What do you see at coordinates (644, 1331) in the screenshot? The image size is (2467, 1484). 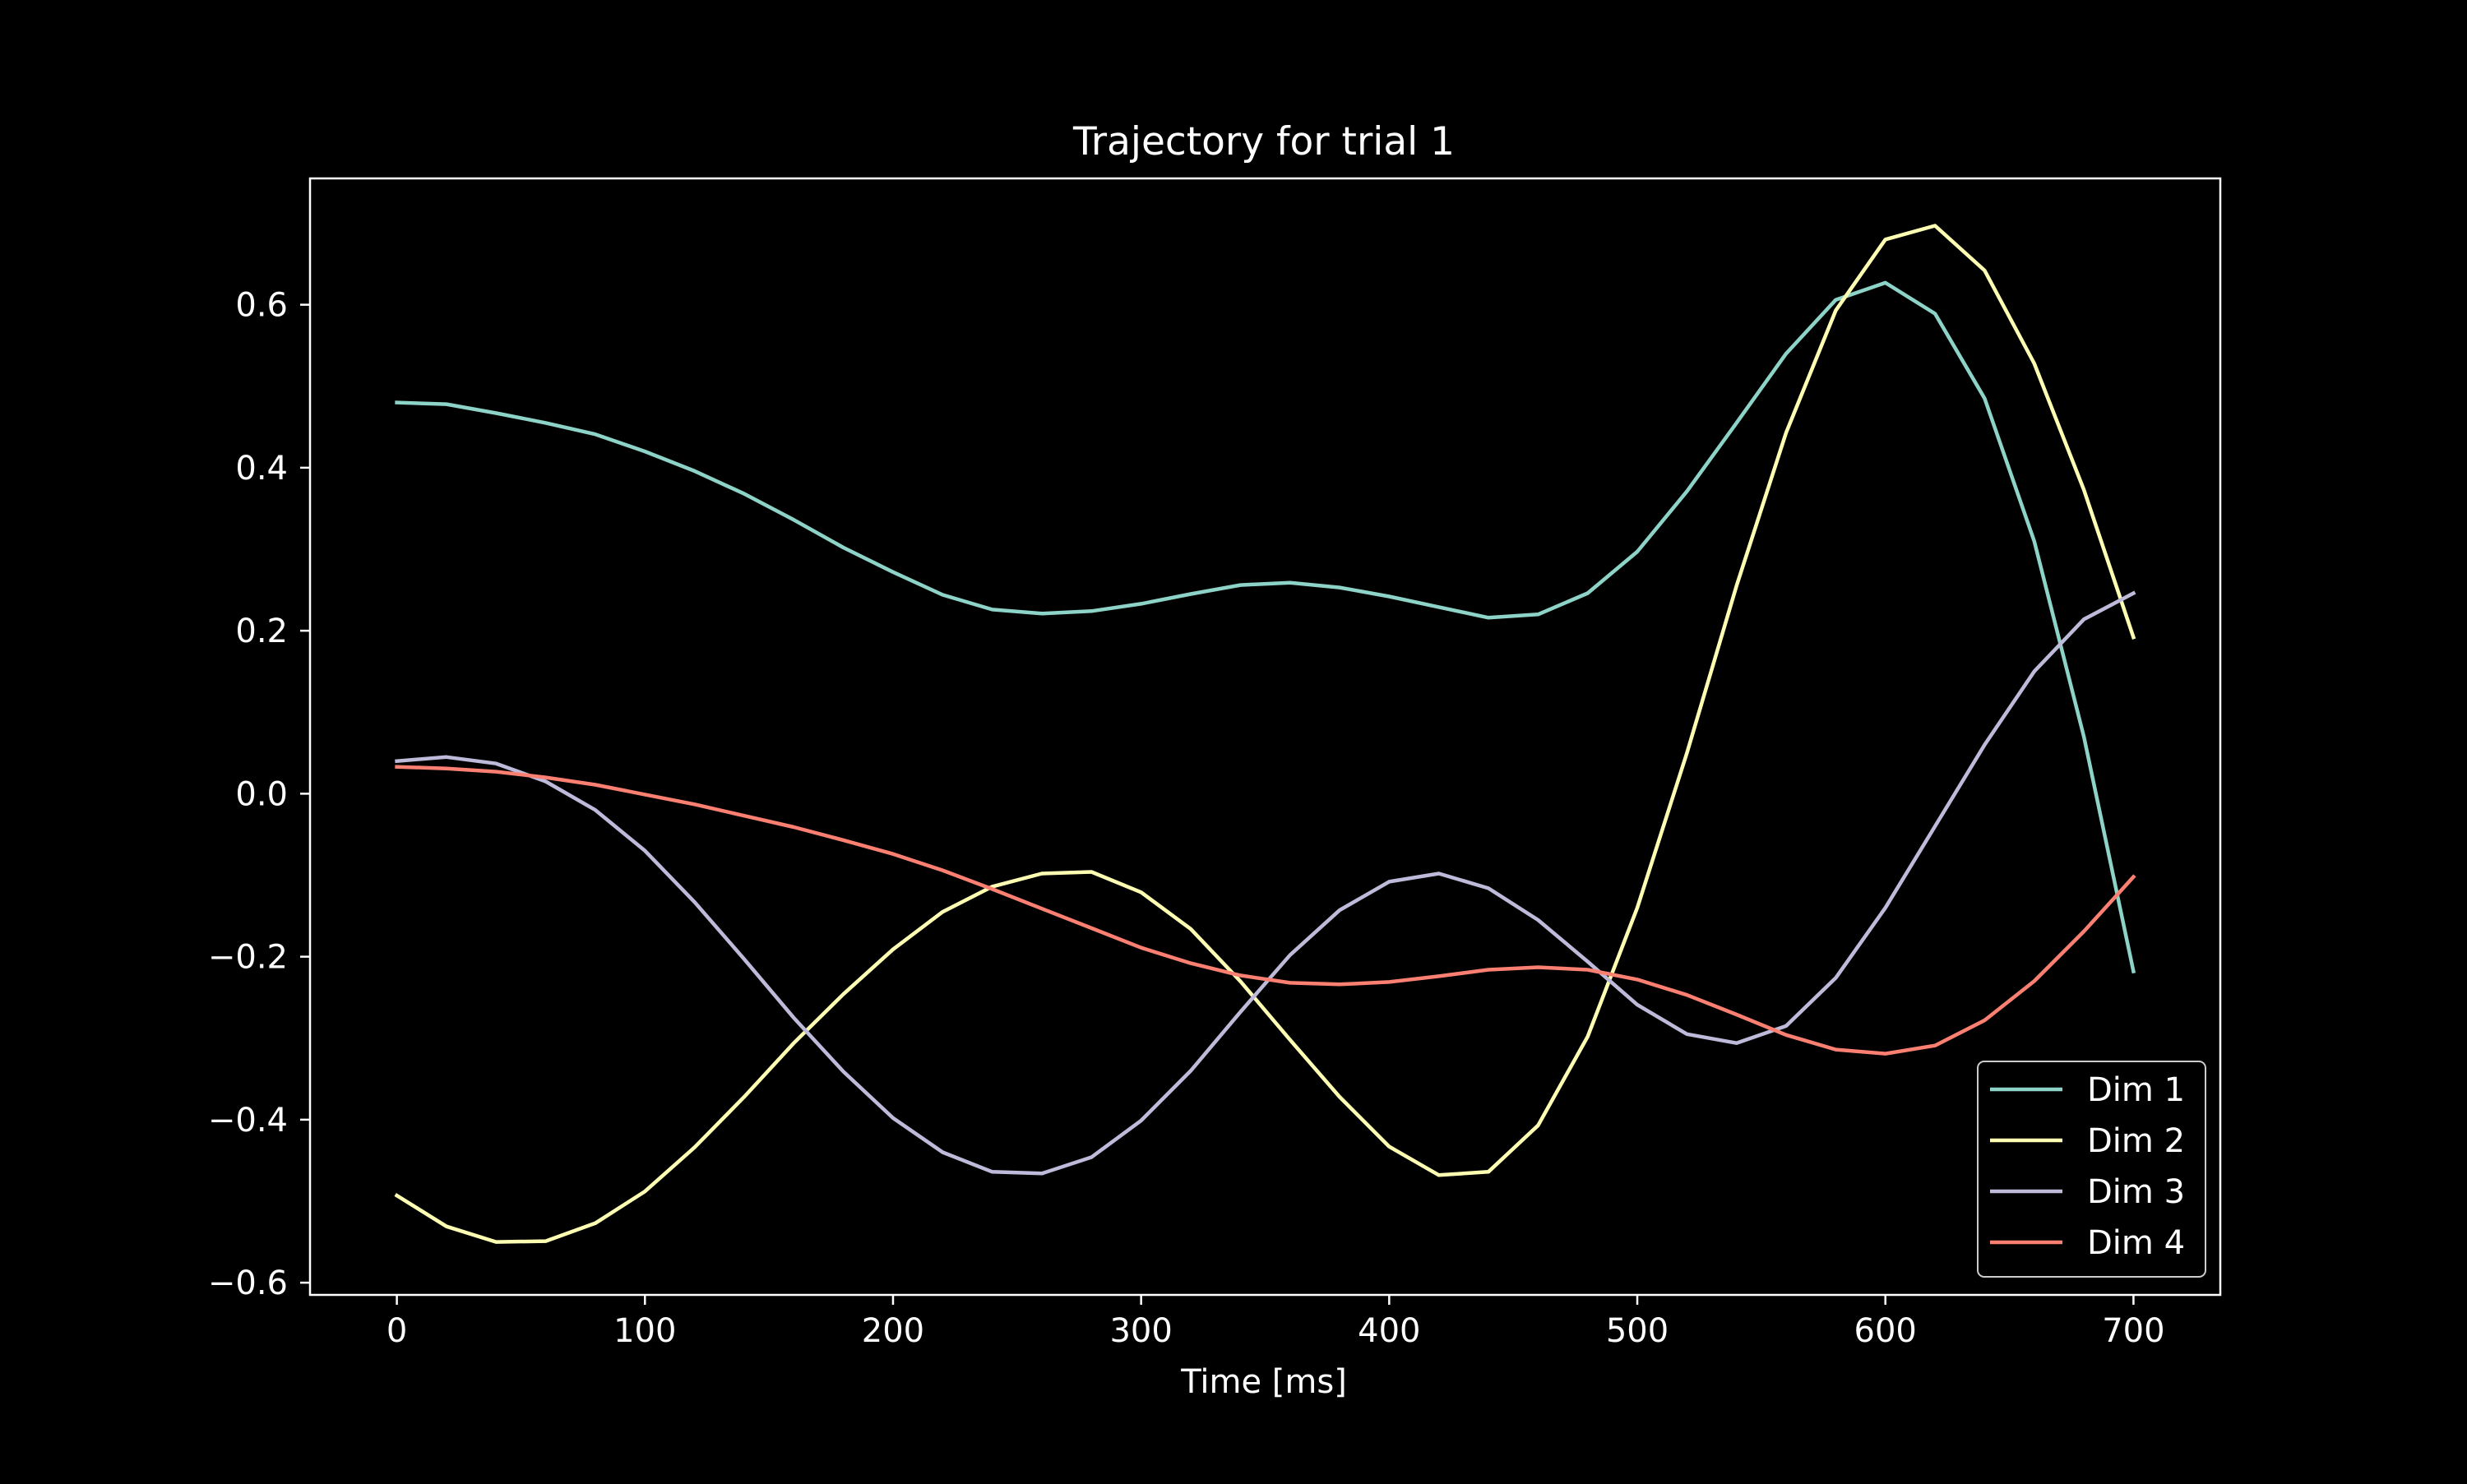 I see `x-tick-label: 100` at bounding box center [644, 1331].